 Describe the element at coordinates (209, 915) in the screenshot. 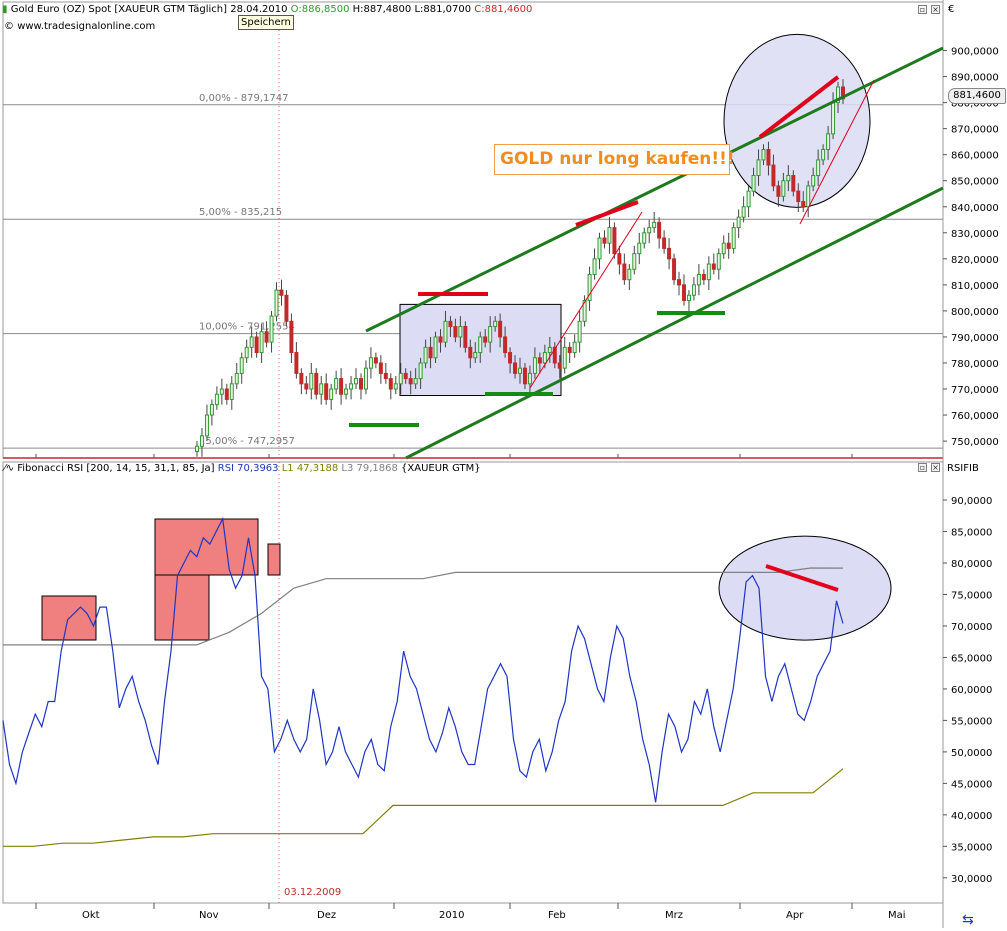

I see `x-tick-label: Nov` at that location.